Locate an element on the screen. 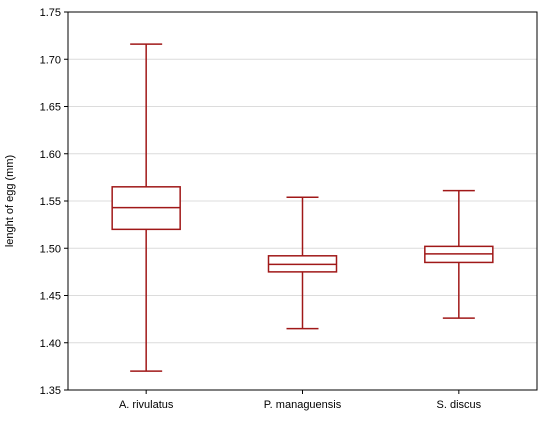  y-axis-label: lenght of egg (mm) is located at coordinates (10, 201).